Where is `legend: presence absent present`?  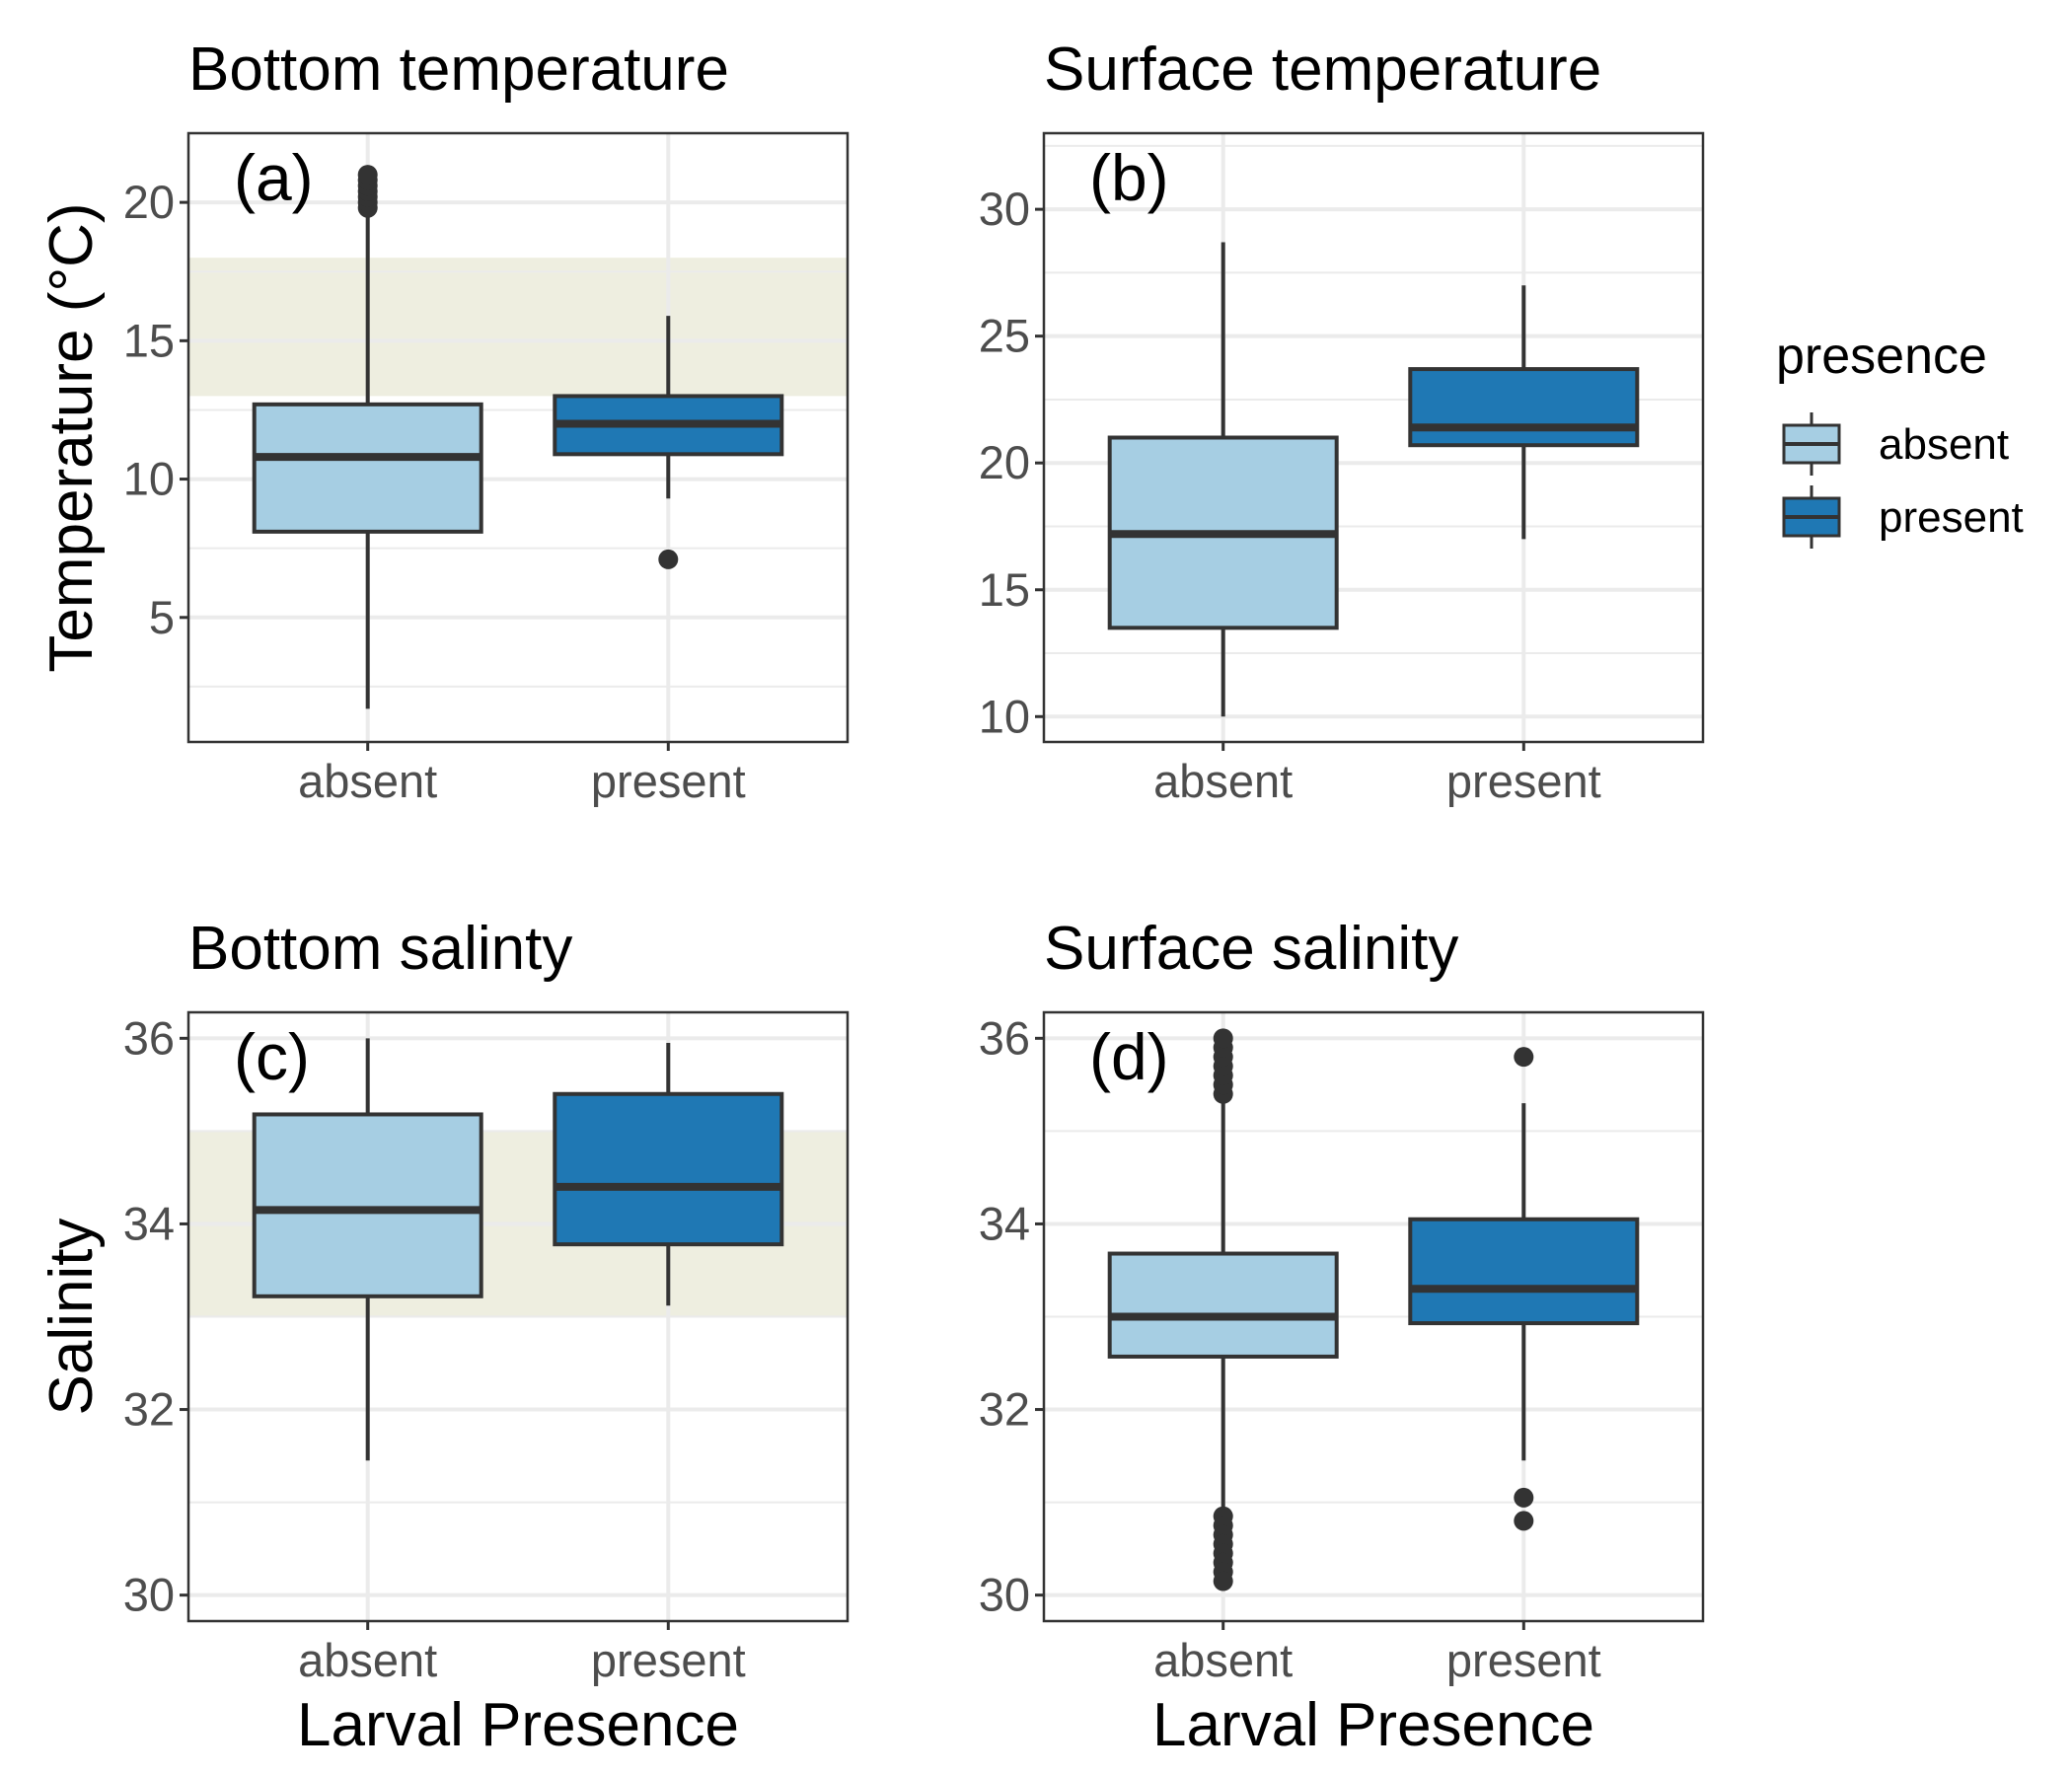
legend: presence absent present is located at coordinates (1900, 439).